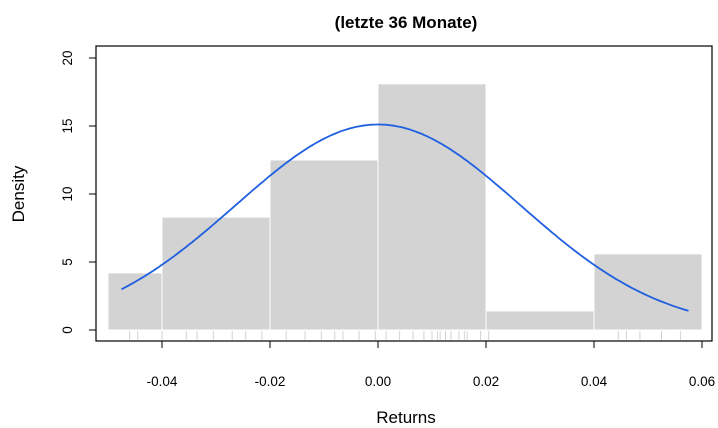 This screenshot has width=718, height=428. I want to click on x-tick-label: -0.04, so click(162, 381).